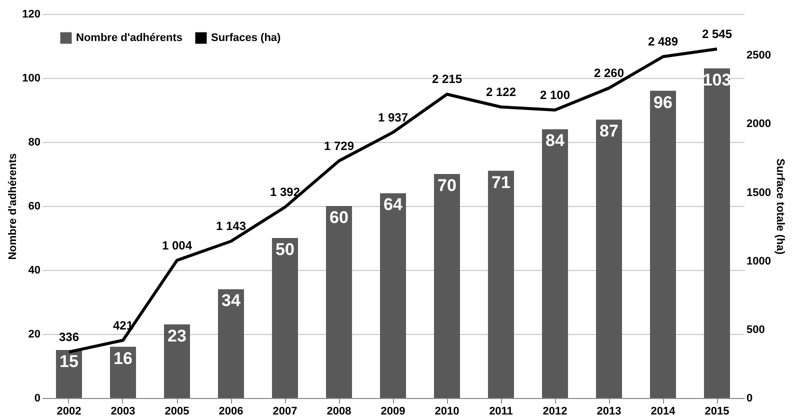  I want to click on data-label: 71, so click(501, 182).